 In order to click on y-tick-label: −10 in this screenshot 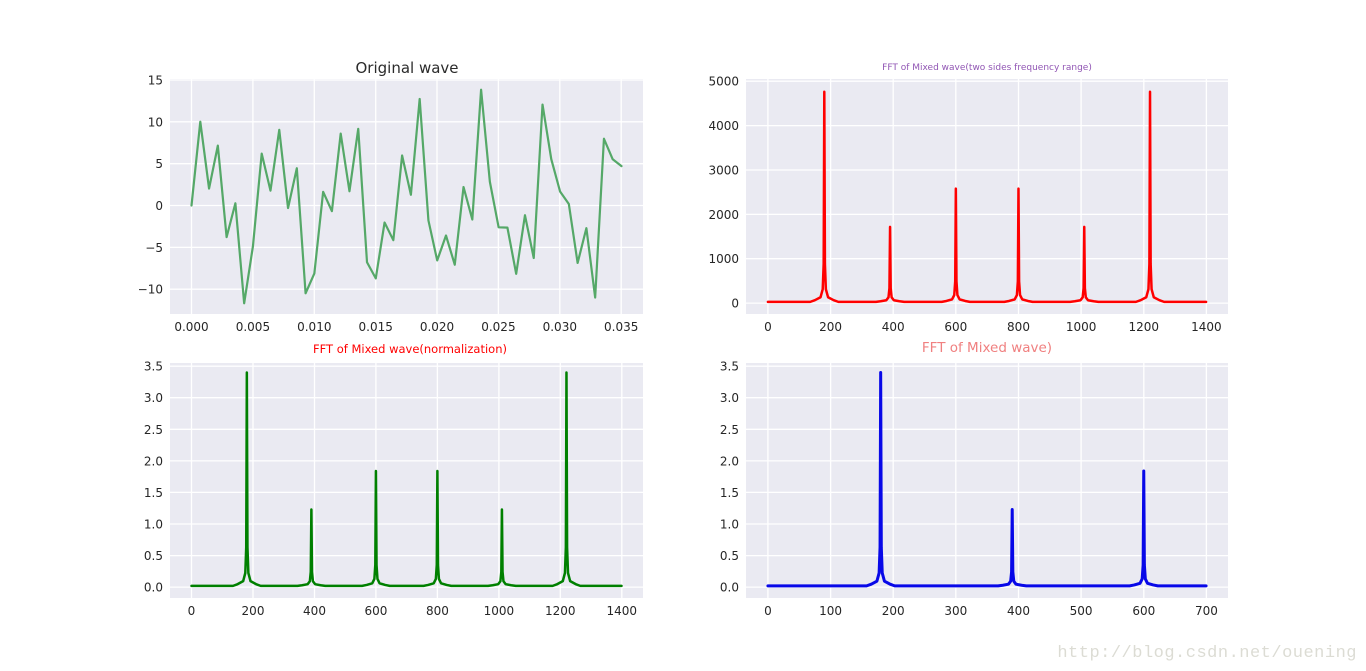, I will do `click(150, 290)`.